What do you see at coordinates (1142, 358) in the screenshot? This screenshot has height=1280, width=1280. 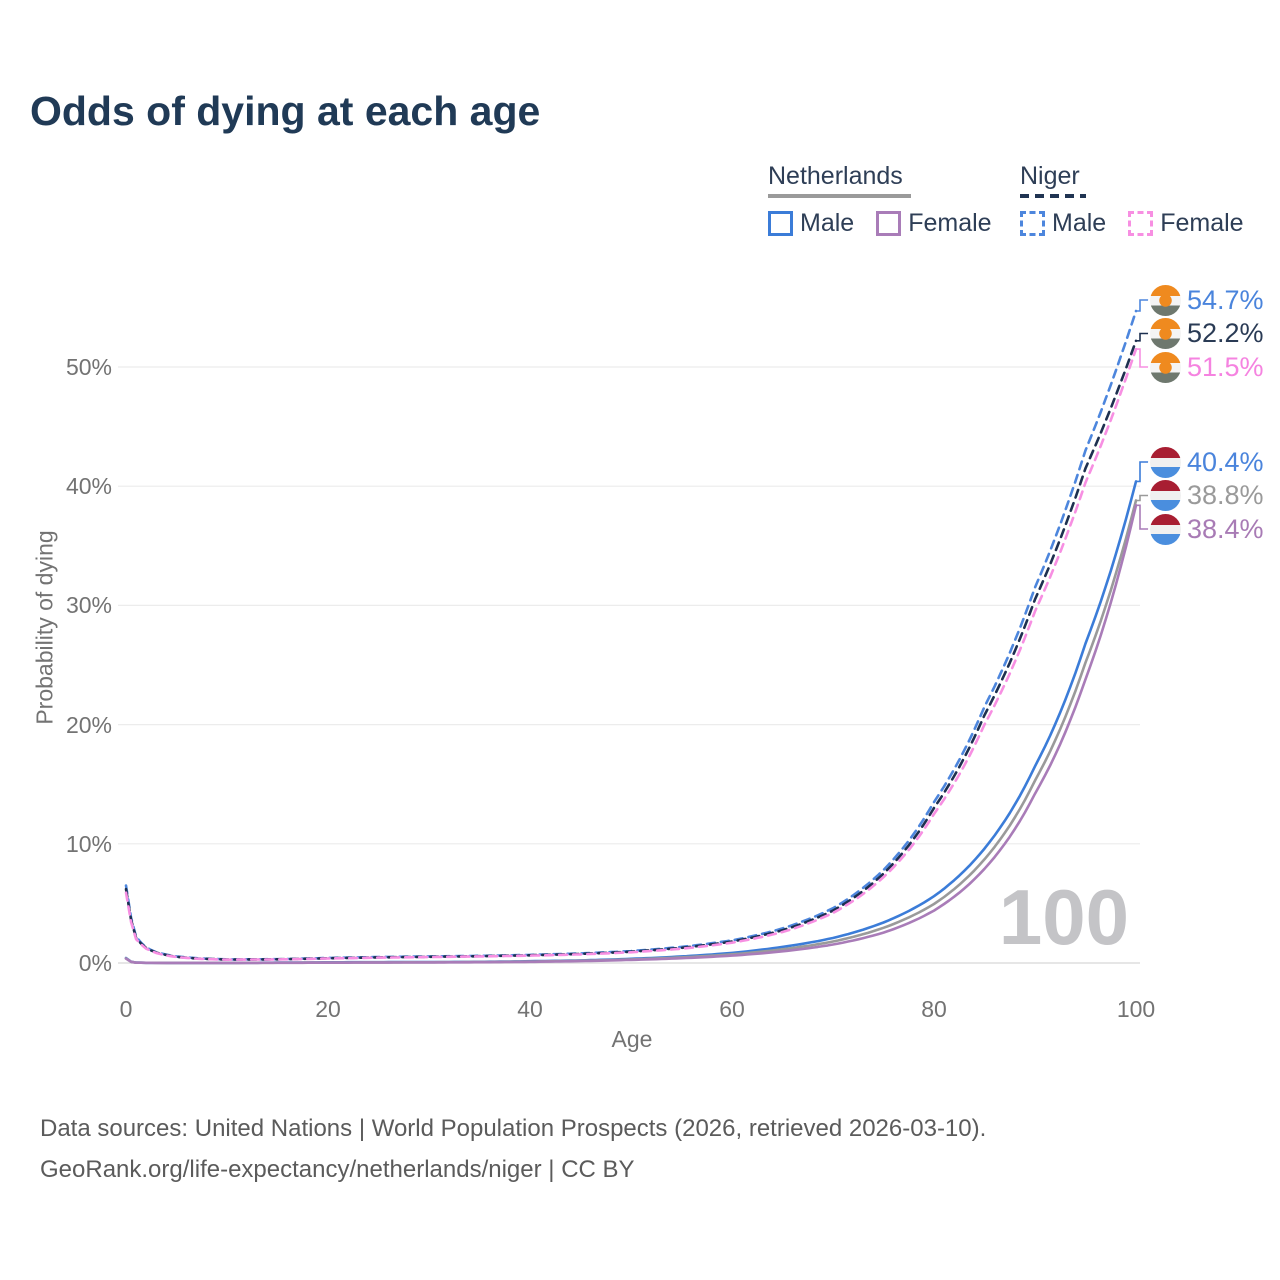 I see `end-connector-niger-female` at bounding box center [1142, 358].